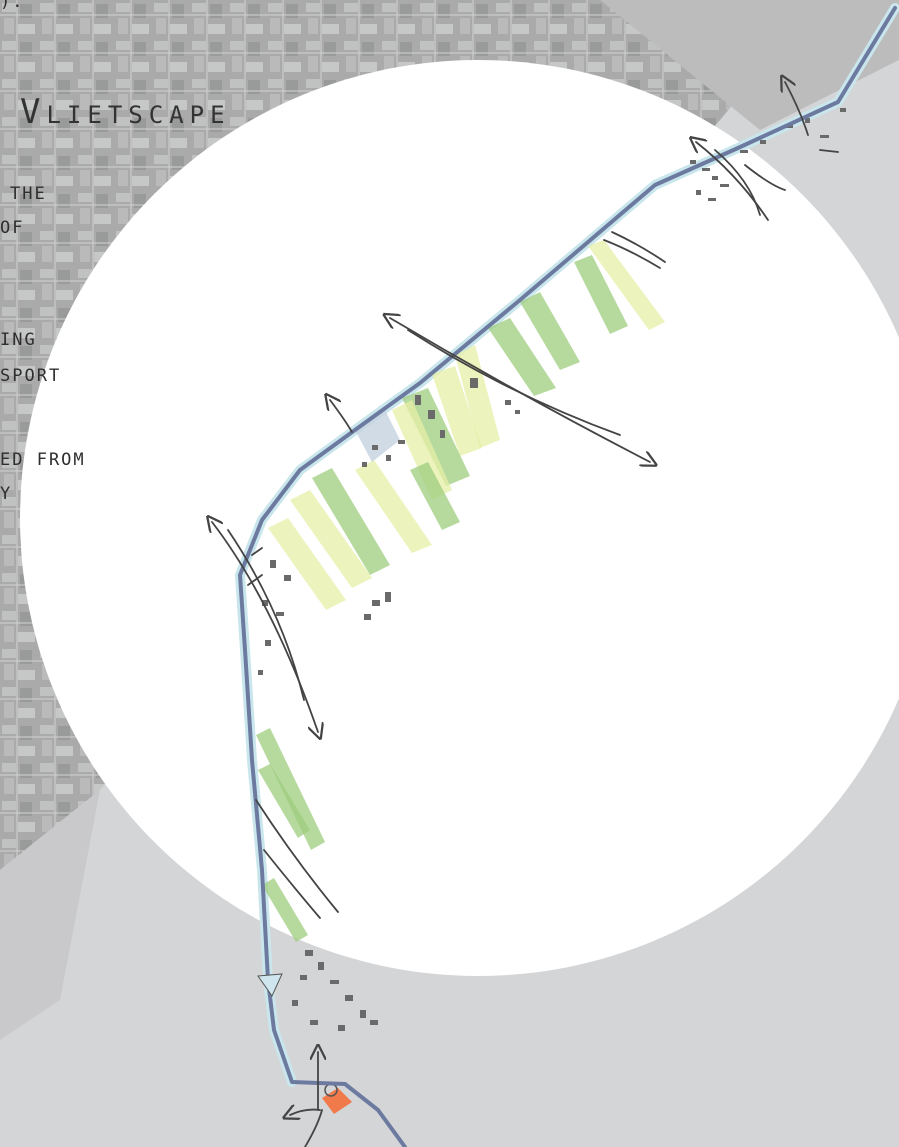  I want to click on text-fragment: SPORT, so click(31, 376).